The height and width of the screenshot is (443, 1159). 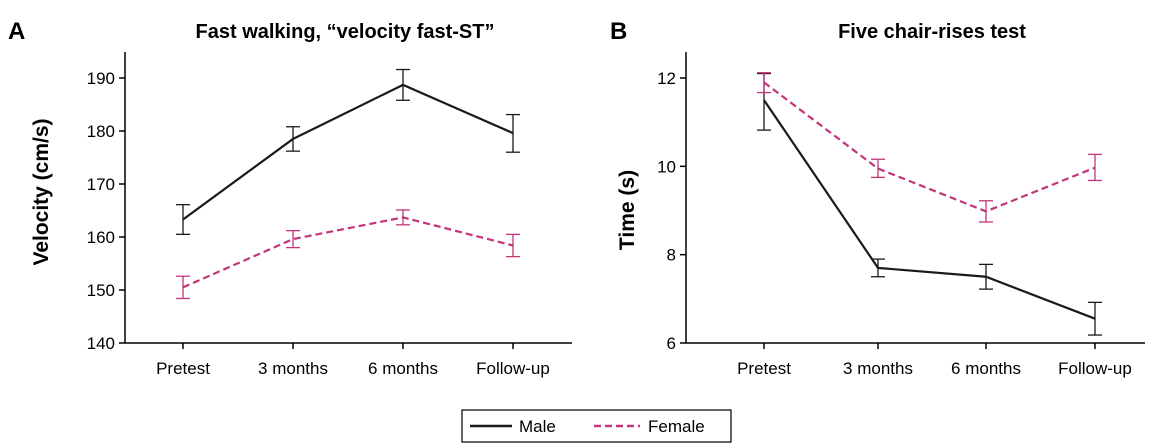 I want to click on y-tick-label: 190, so click(x=101, y=78).